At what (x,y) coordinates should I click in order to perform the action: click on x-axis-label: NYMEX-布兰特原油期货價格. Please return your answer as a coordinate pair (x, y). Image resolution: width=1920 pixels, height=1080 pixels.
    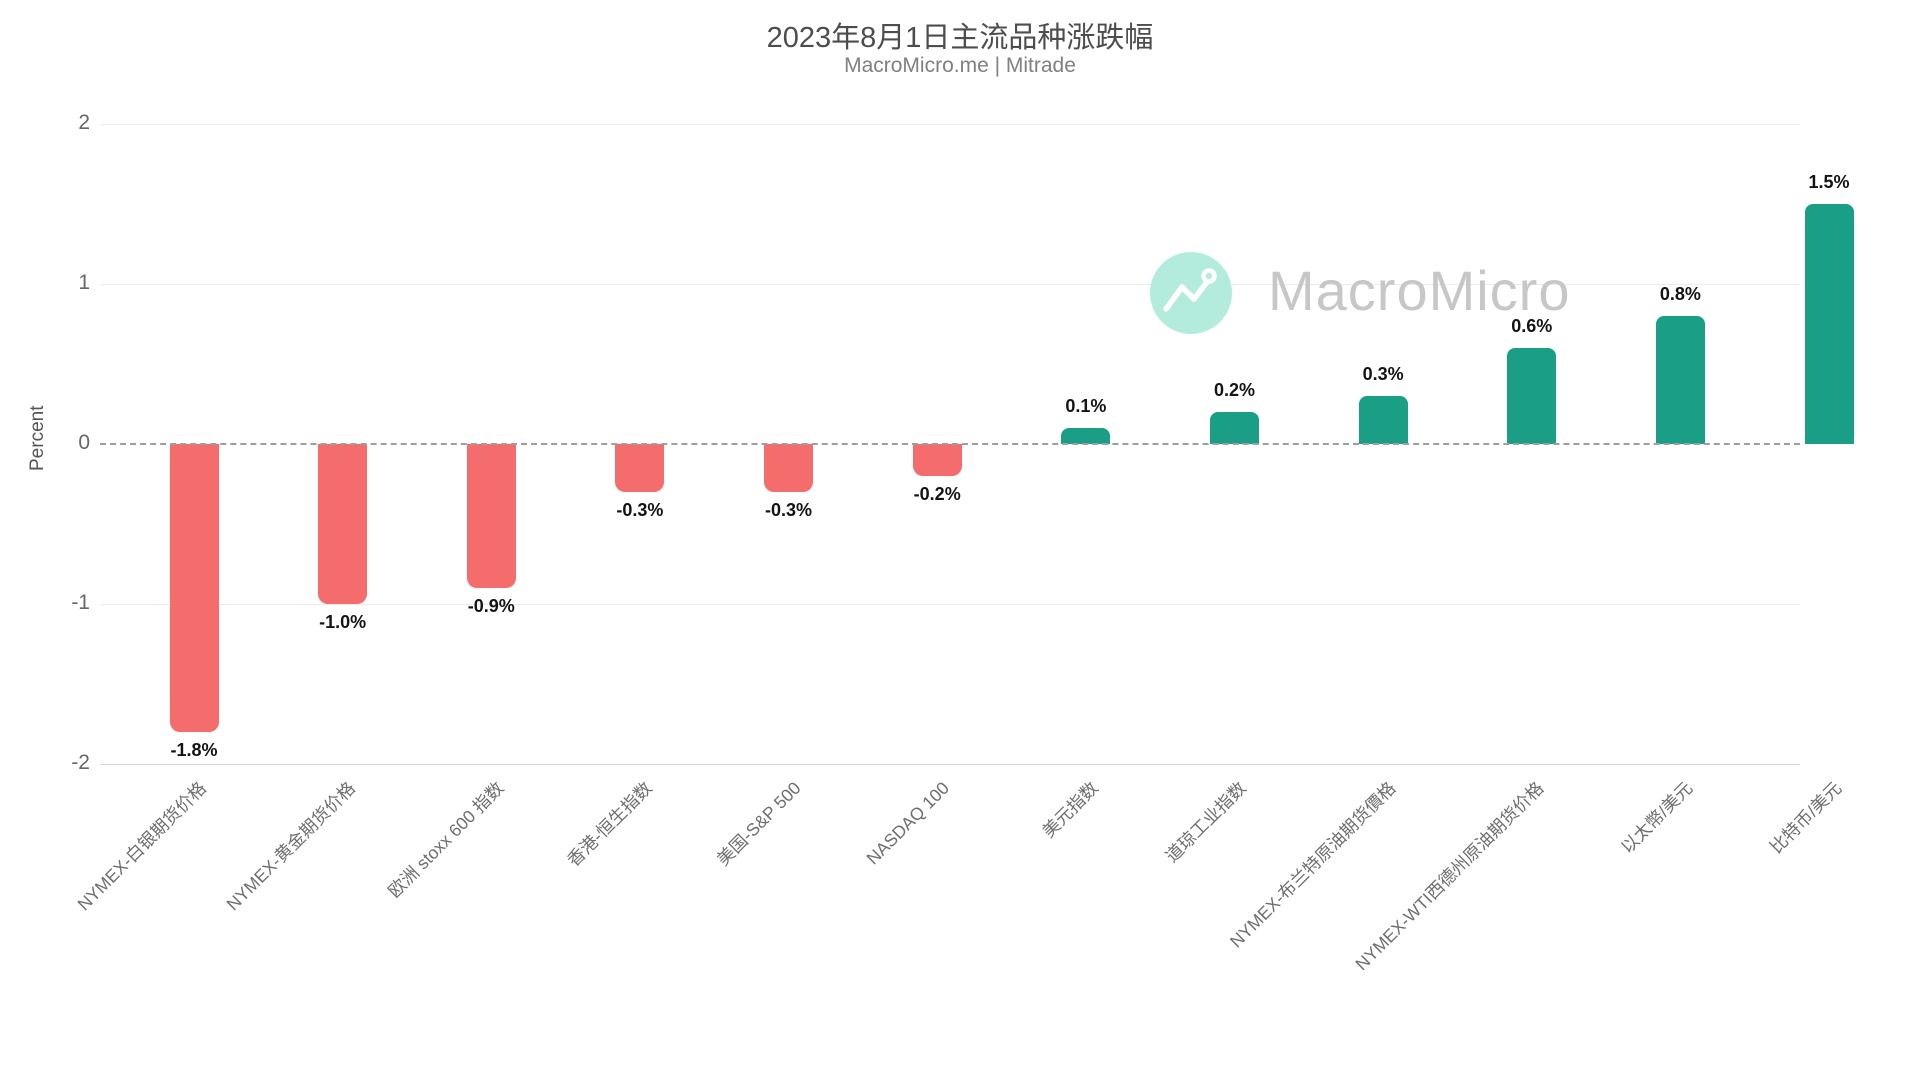
    Looking at the image, I should click on (1312, 864).